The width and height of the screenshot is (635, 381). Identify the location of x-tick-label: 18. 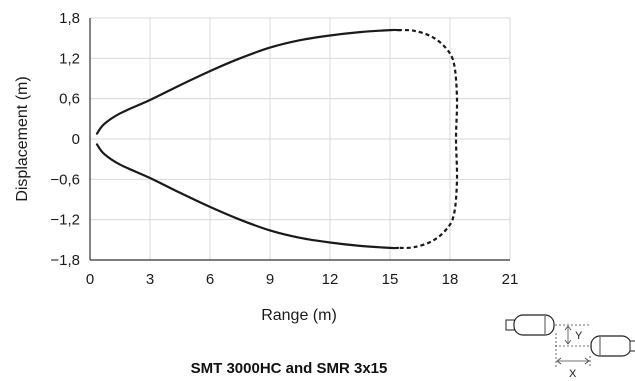
(450, 279).